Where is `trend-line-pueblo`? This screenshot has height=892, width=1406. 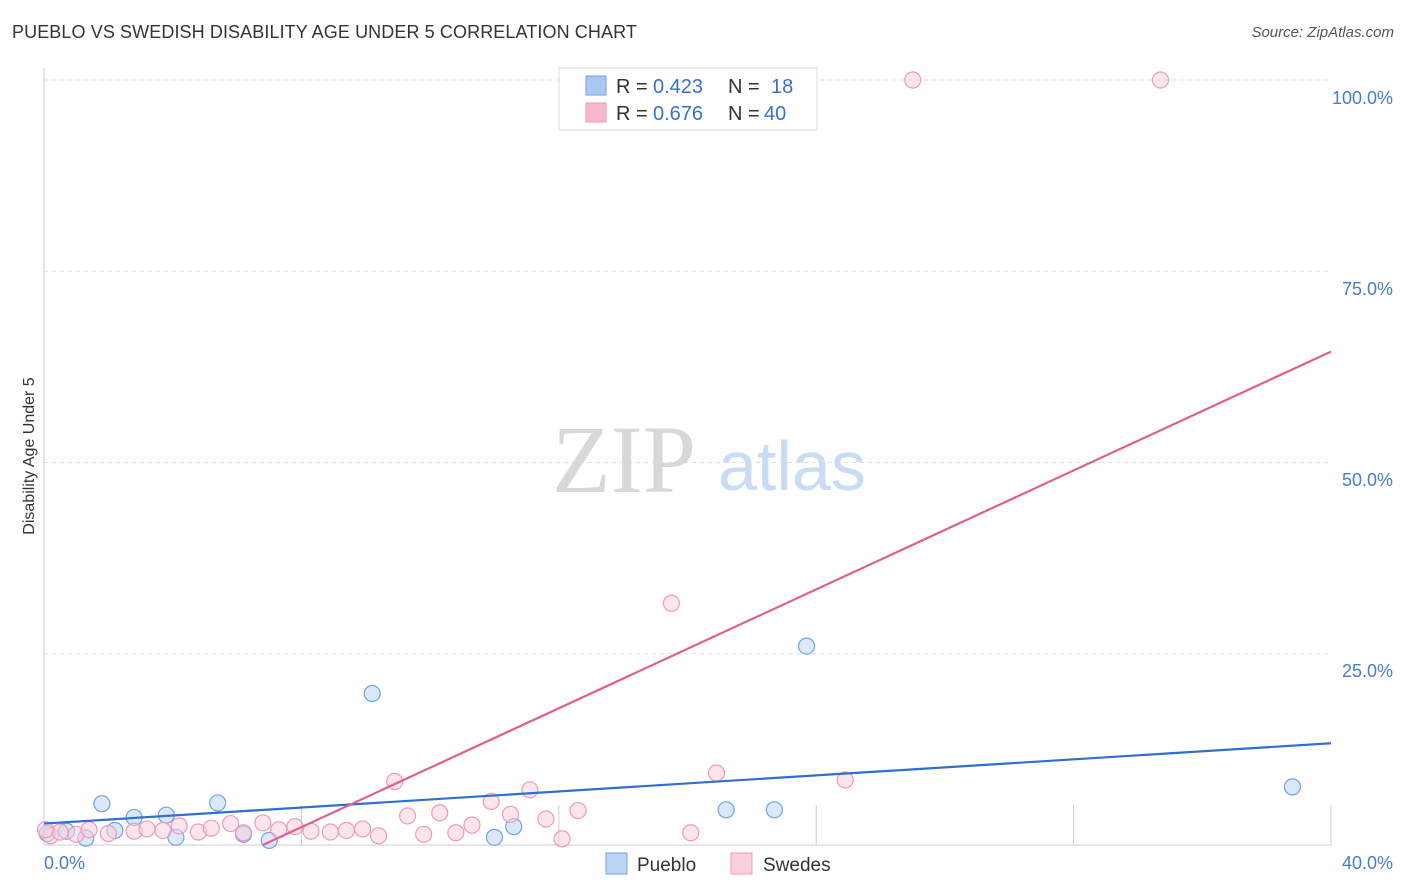
trend-line-pueblo is located at coordinates (687, 783).